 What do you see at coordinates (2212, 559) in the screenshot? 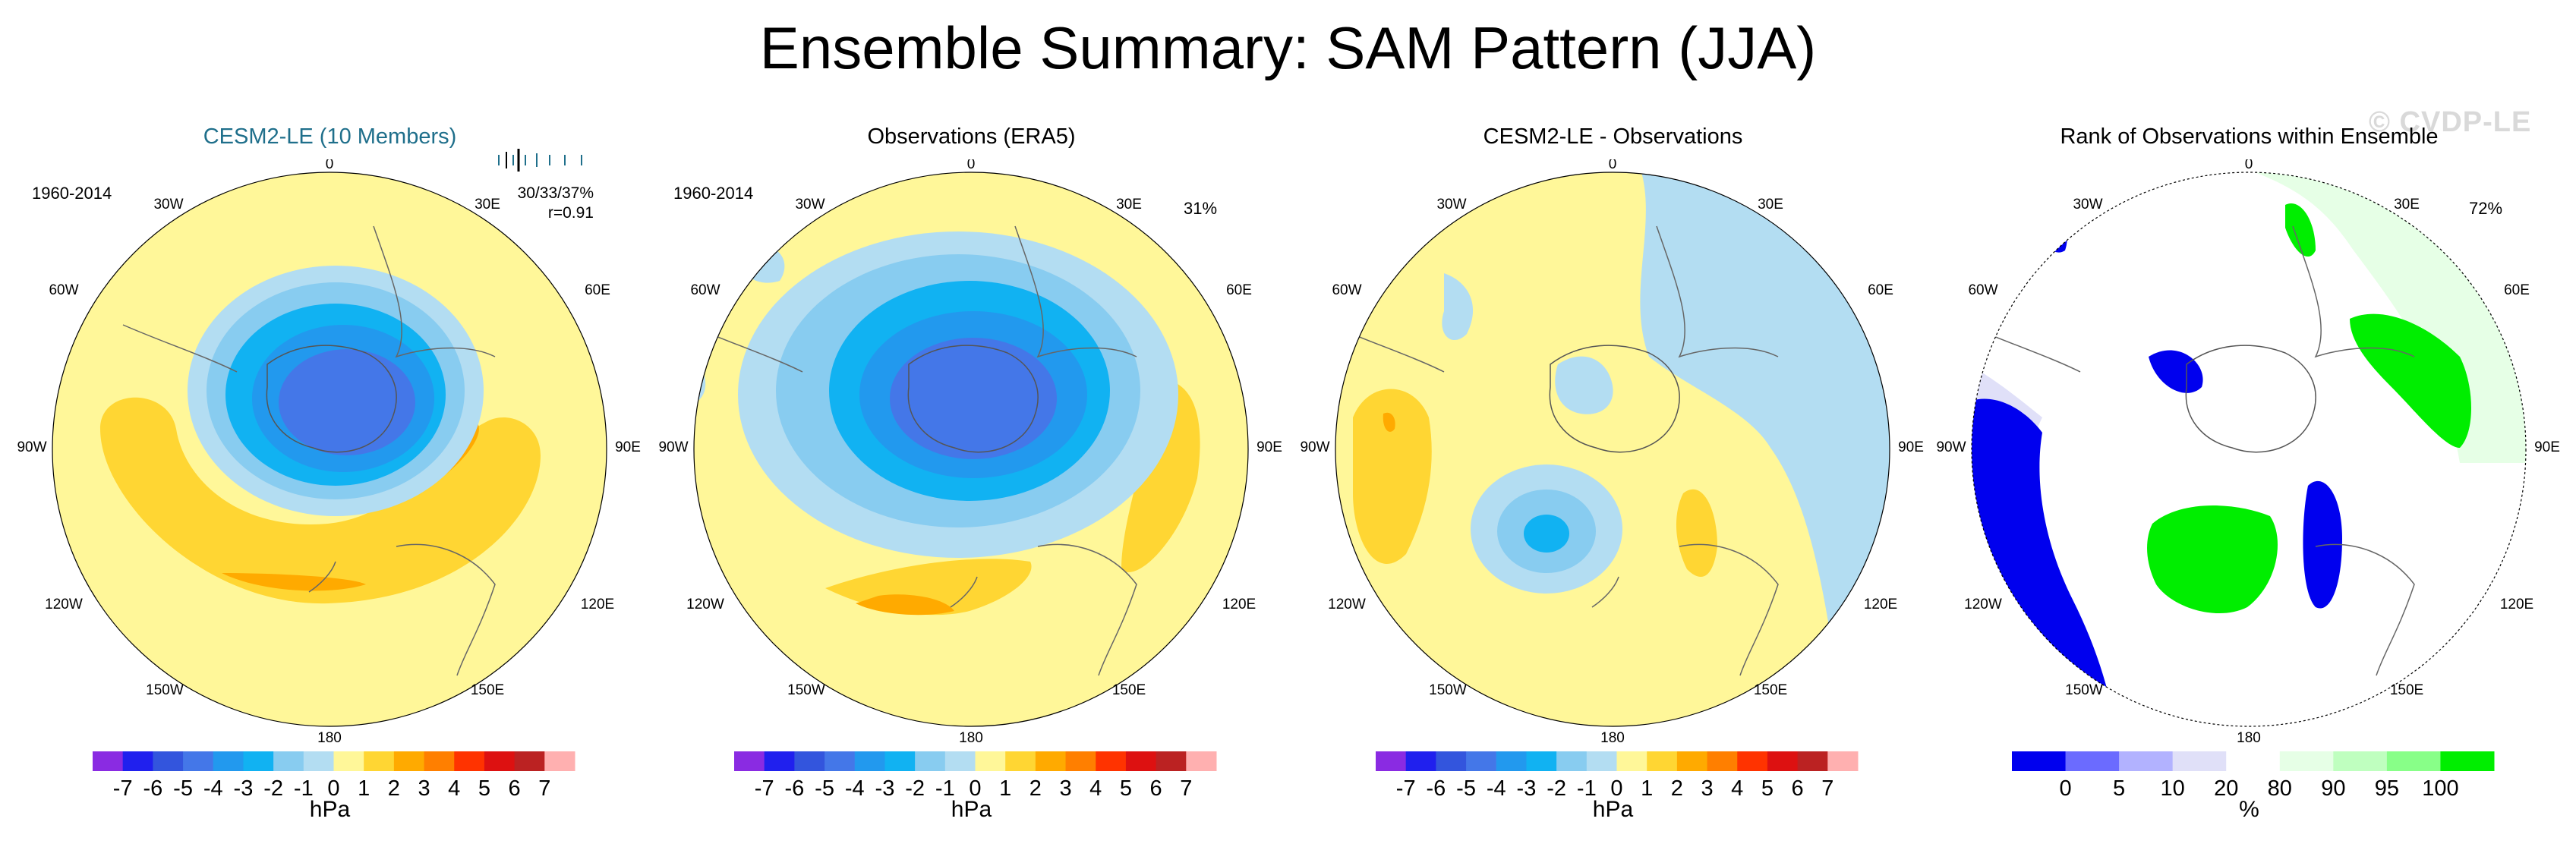
I see `rank-above-95-antarctic` at bounding box center [2212, 559].